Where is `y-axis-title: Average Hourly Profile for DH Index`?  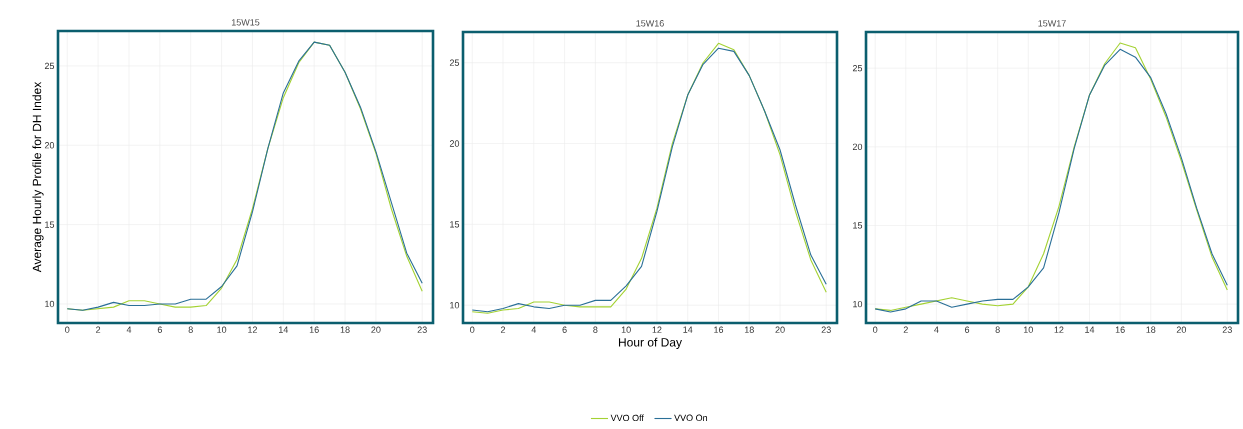
y-axis-title: Average Hourly Profile for DH Index is located at coordinates (38, 177).